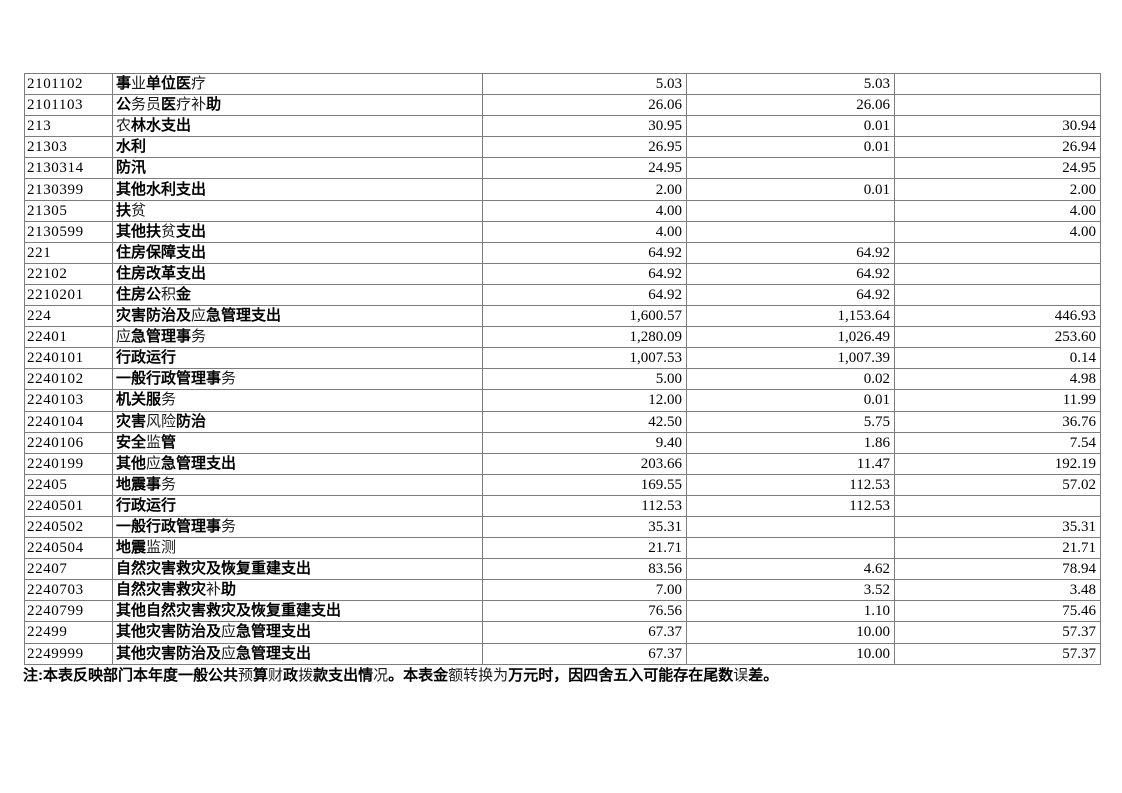 The image size is (1122, 793). What do you see at coordinates (997, 527) in the screenshot?
I see `row-remaining-amount-cell: 35.31` at bounding box center [997, 527].